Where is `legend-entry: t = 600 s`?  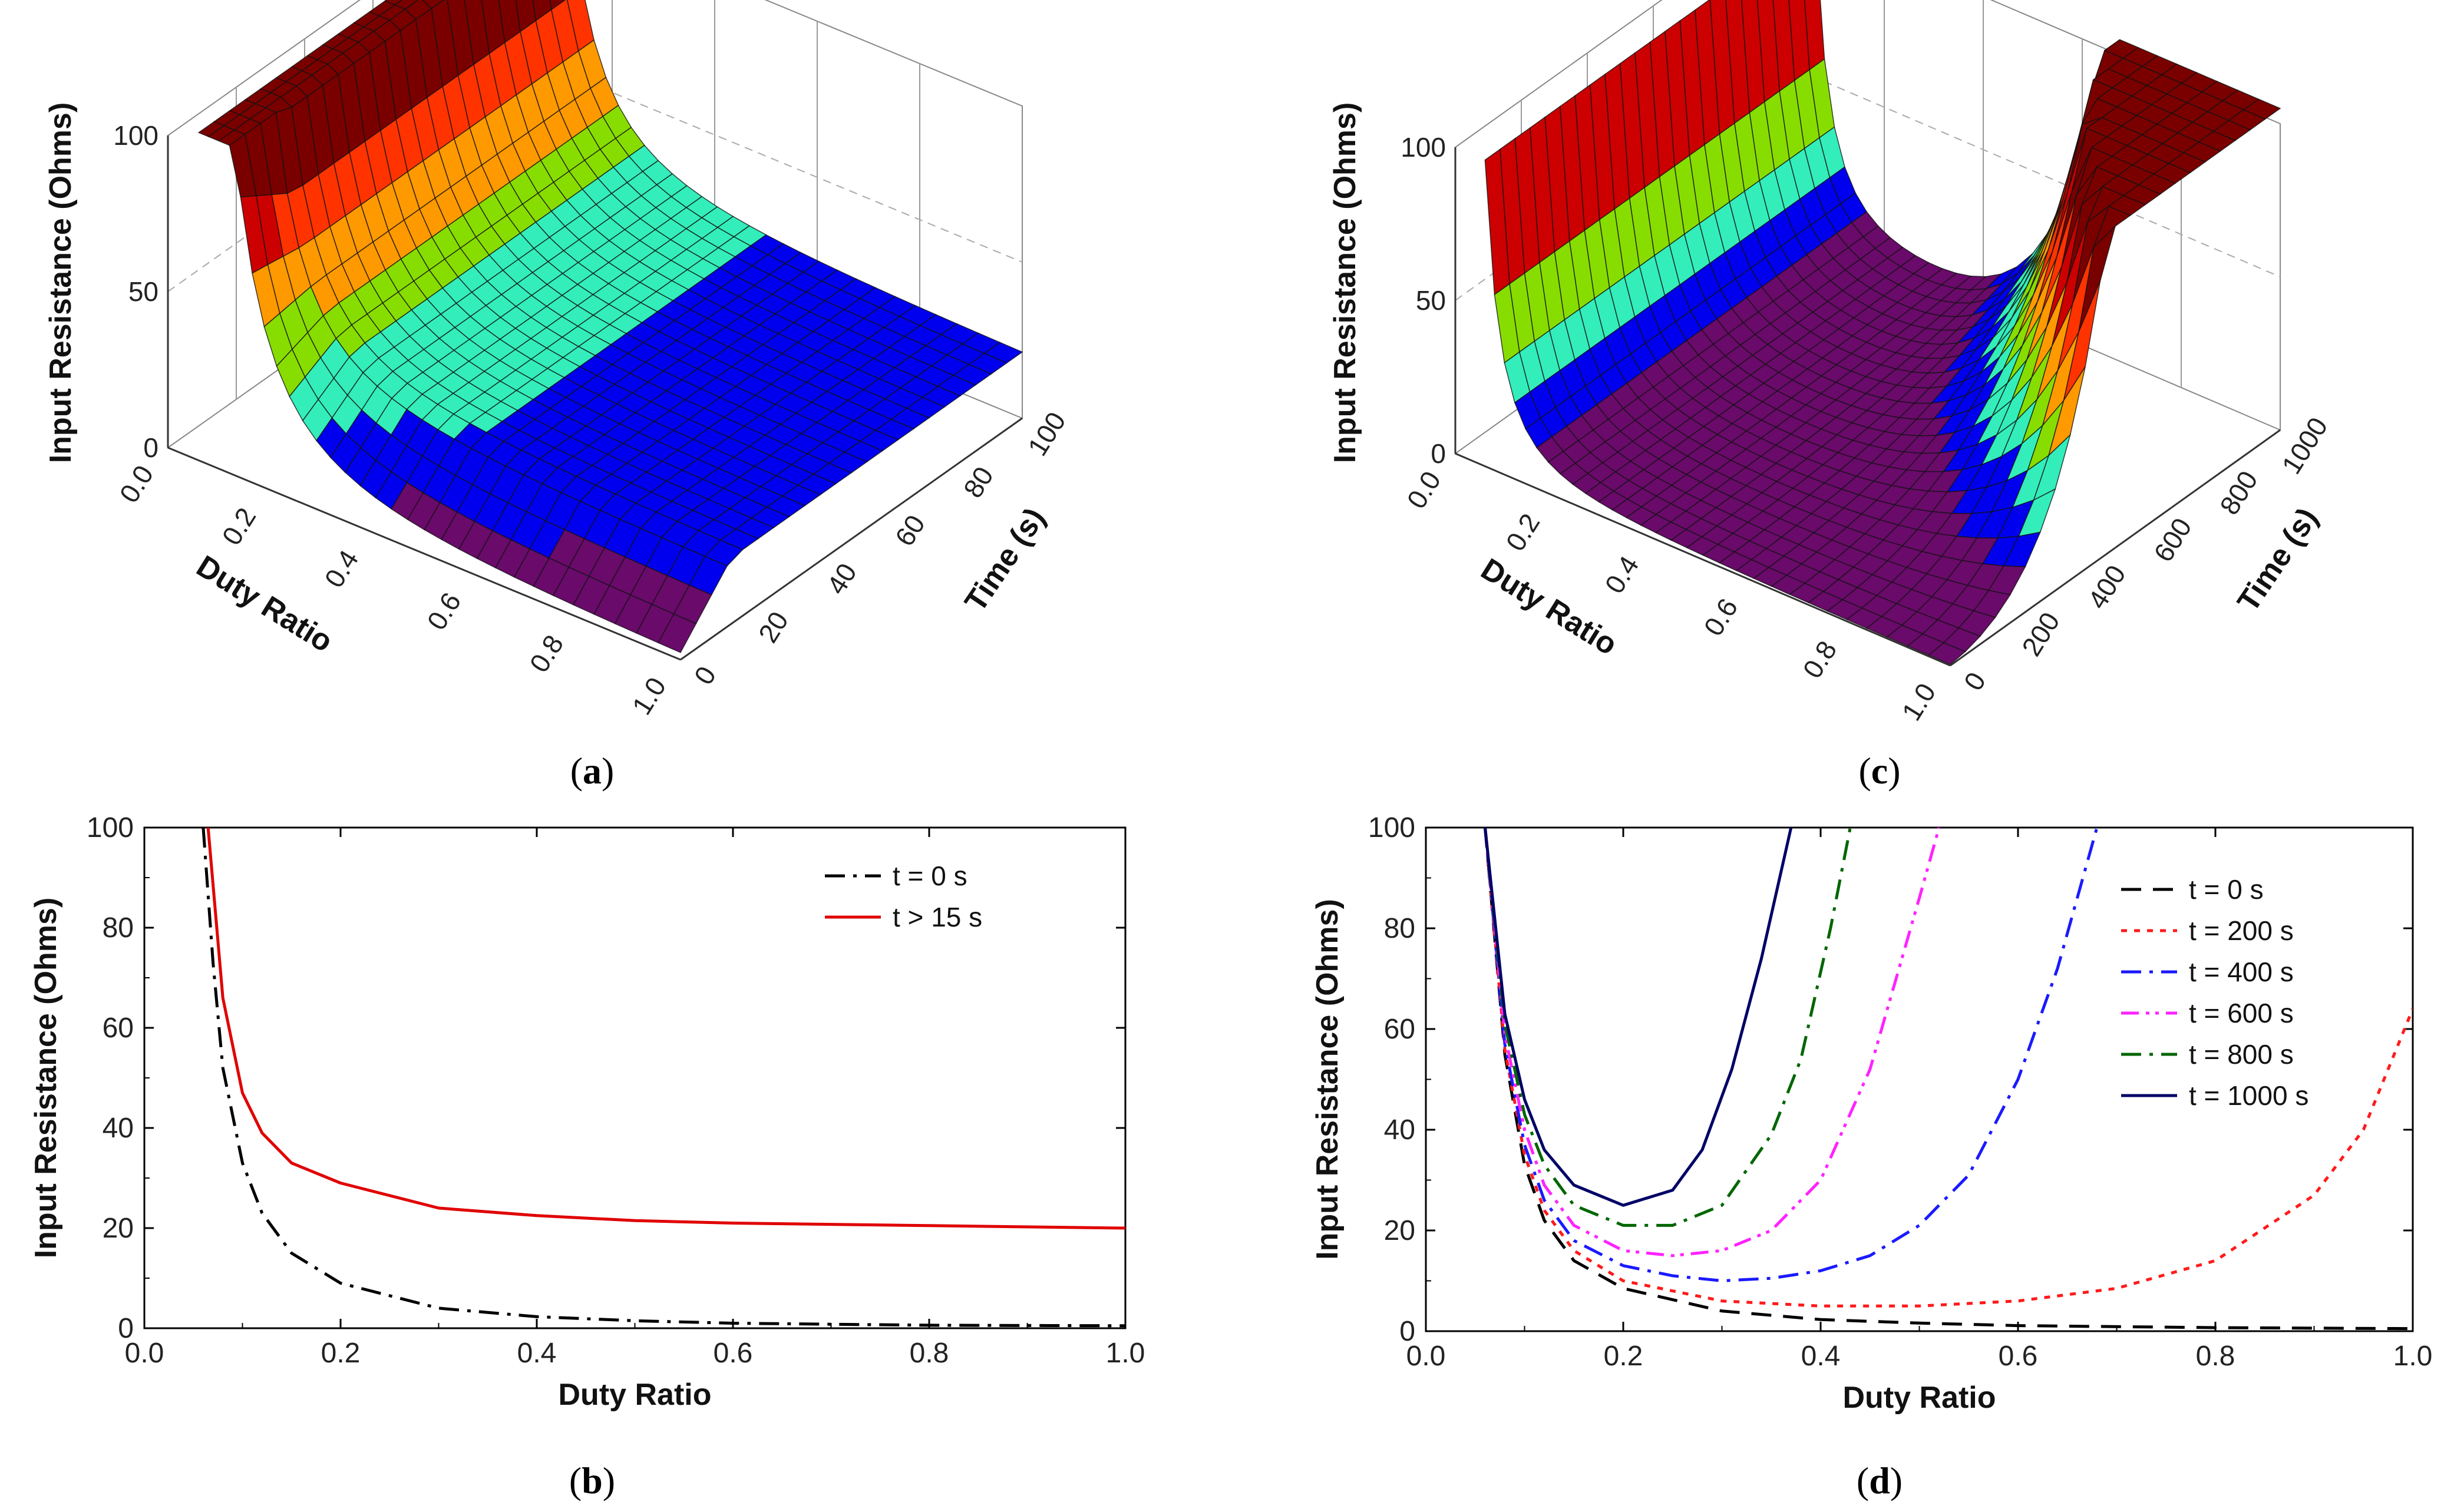 legend-entry: t = 600 s is located at coordinates (2241, 1013).